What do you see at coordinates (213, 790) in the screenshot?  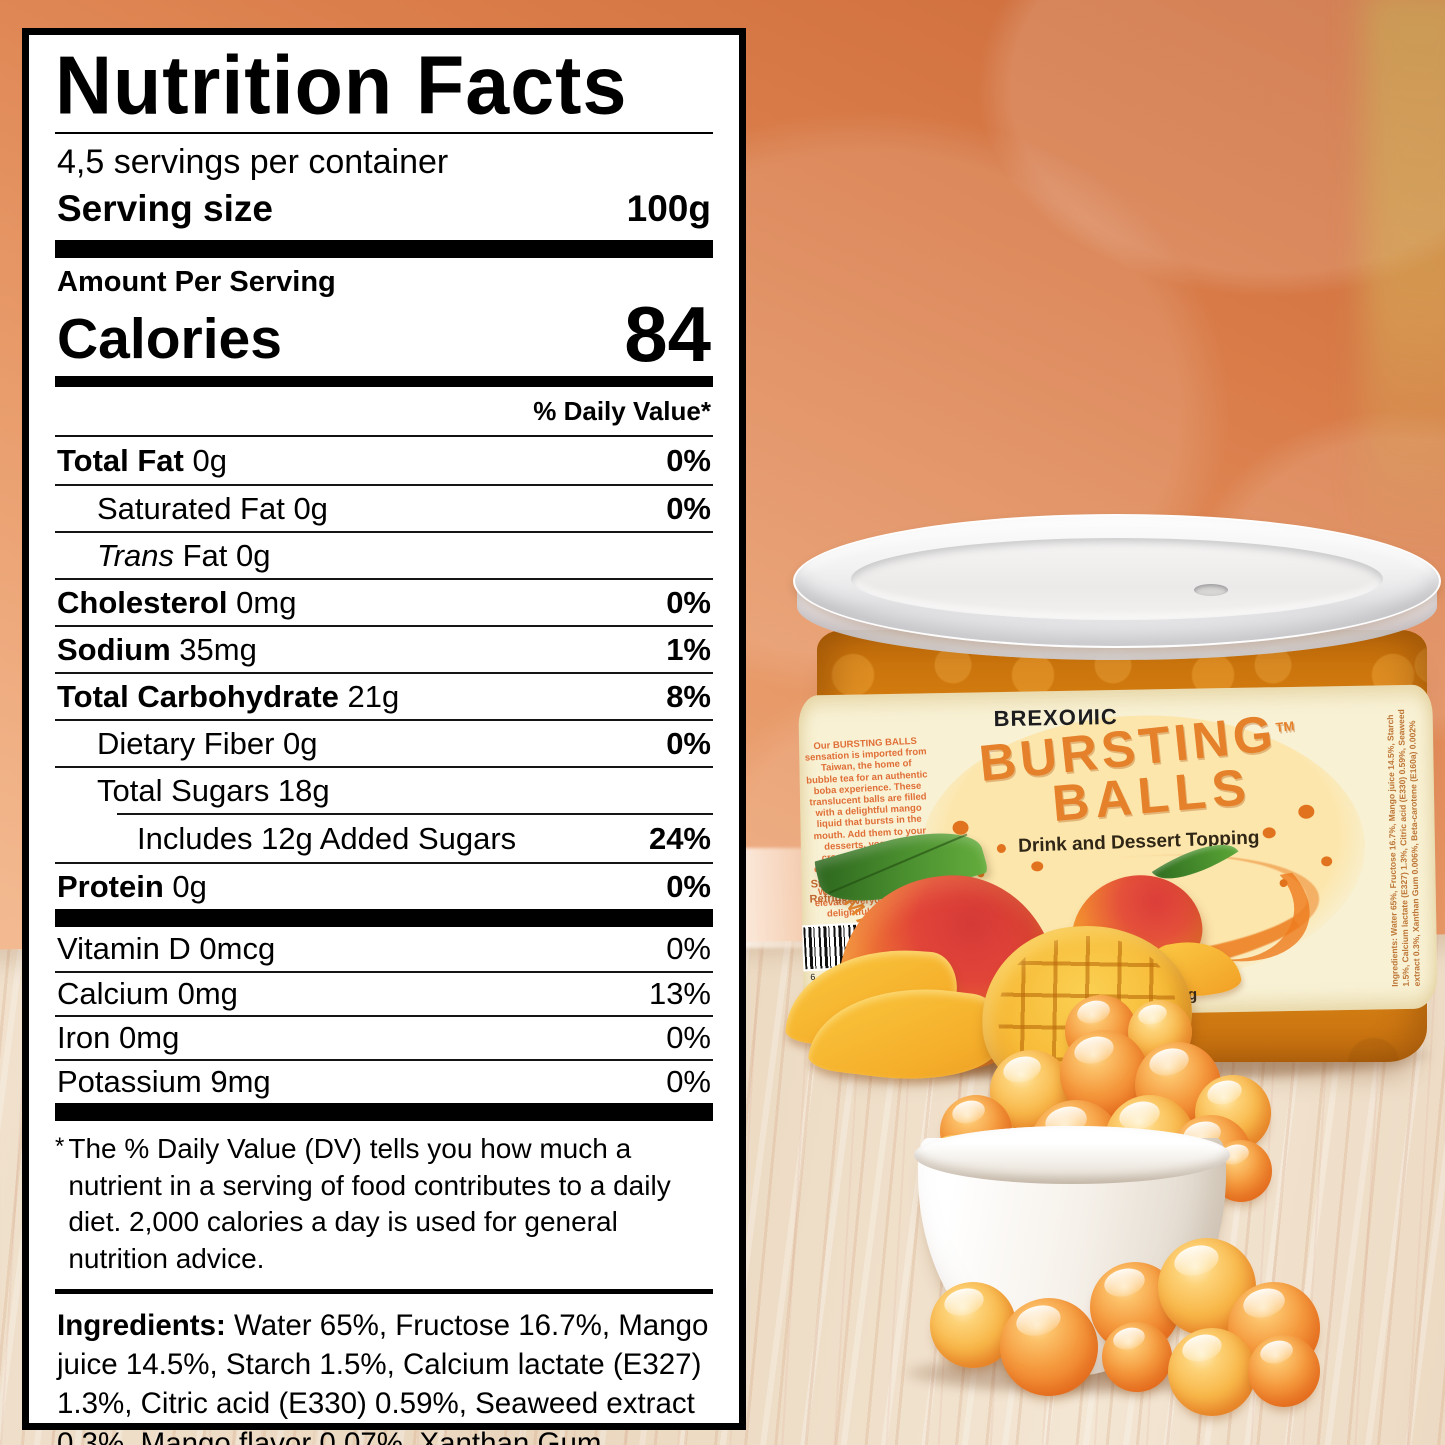 I see `nutrient-name: Total Sugars 18g` at bounding box center [213, 790].